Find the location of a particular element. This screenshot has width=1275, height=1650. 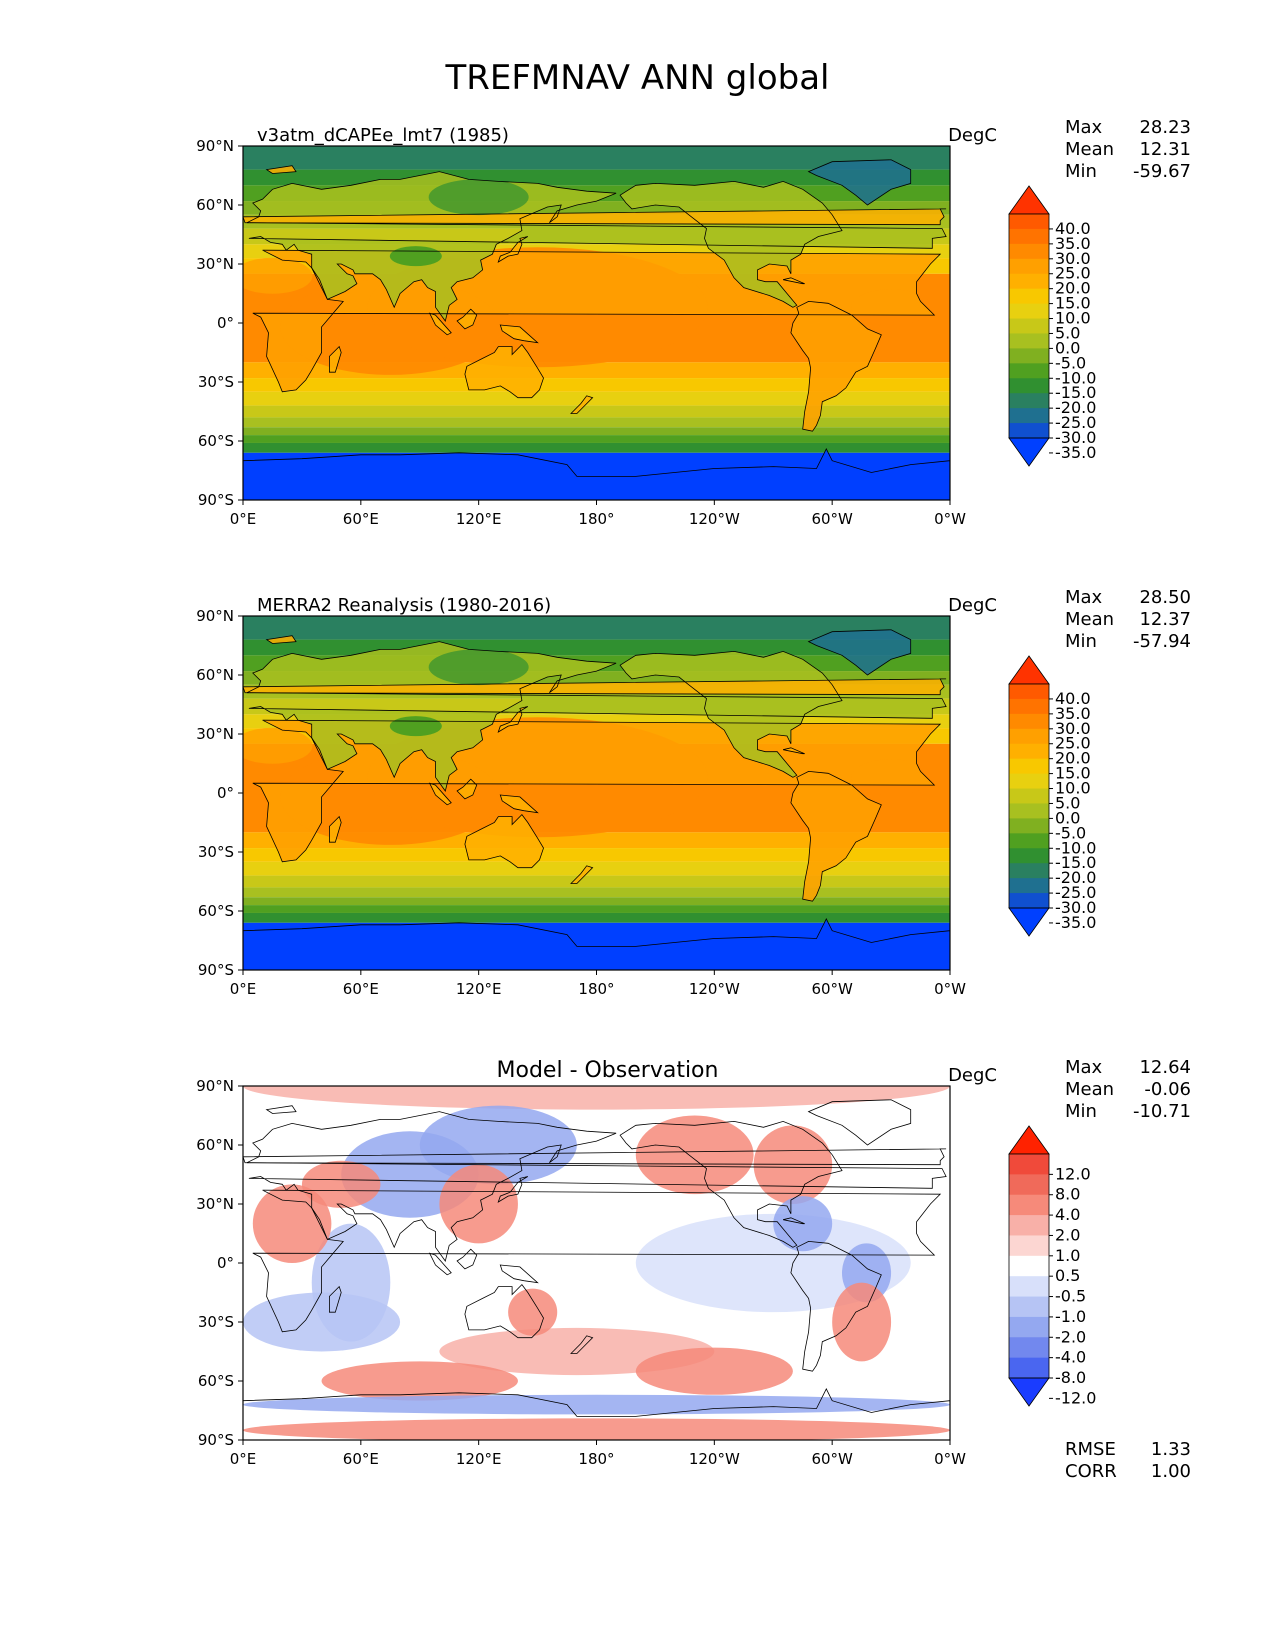

coastline-north-america is located at coordinates (731, 714).